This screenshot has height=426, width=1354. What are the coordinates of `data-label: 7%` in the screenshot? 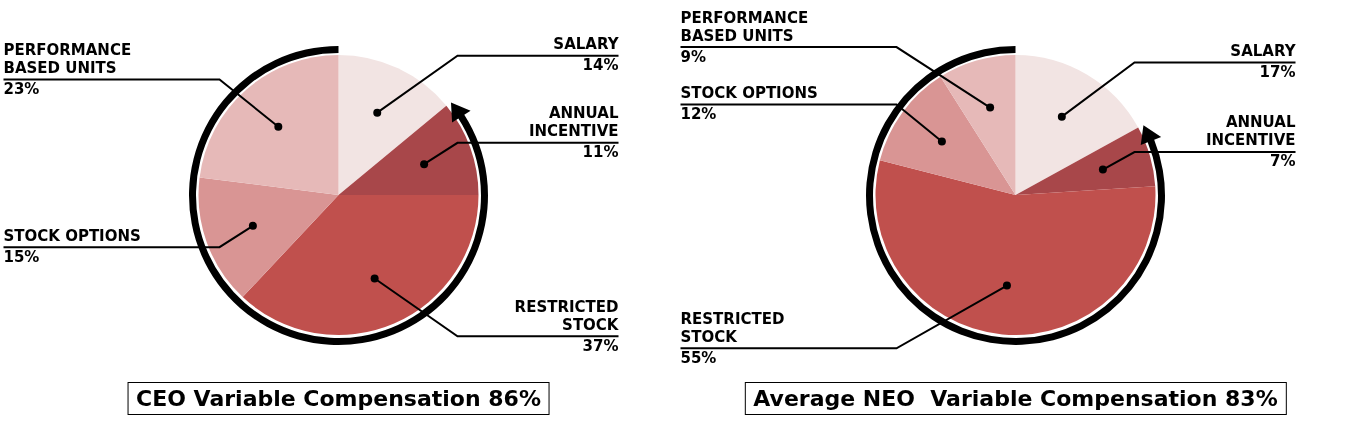 It's located at (1283, 161).